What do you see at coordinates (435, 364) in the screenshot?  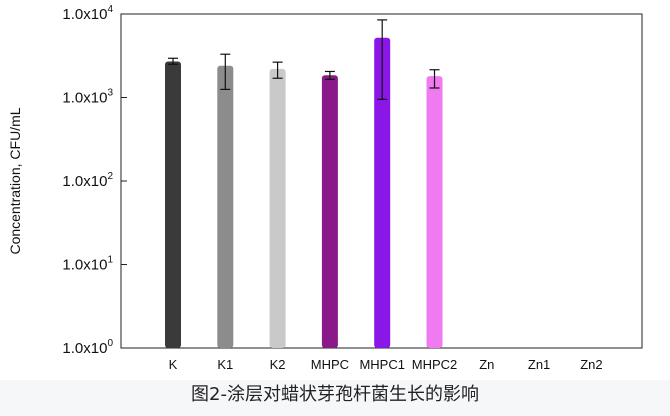 I see `x-tick-label: MHPC2` at bounding box center [435, 364].